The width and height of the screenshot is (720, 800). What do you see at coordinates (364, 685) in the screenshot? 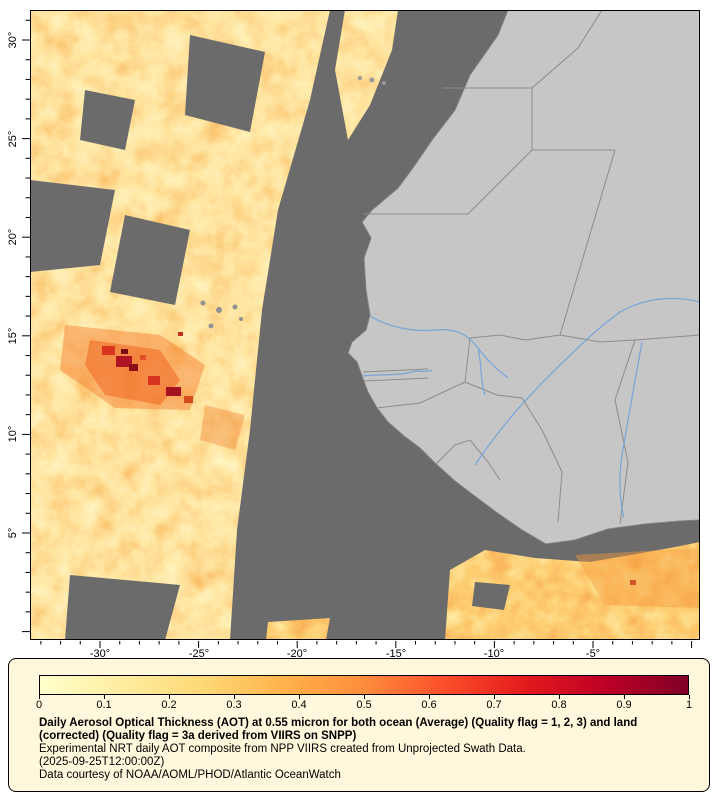
I see `colorbar-gradient` at bounding box center [364, 685].